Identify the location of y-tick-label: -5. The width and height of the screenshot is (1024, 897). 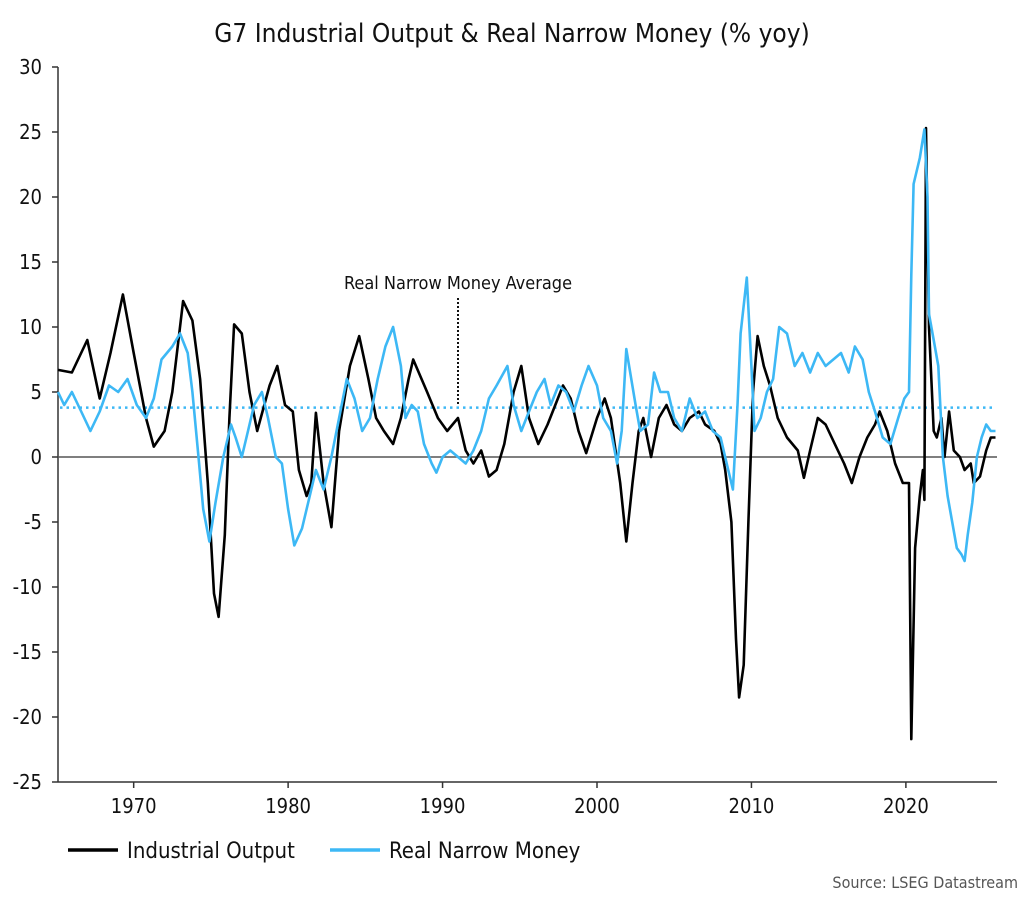
(33, 522).